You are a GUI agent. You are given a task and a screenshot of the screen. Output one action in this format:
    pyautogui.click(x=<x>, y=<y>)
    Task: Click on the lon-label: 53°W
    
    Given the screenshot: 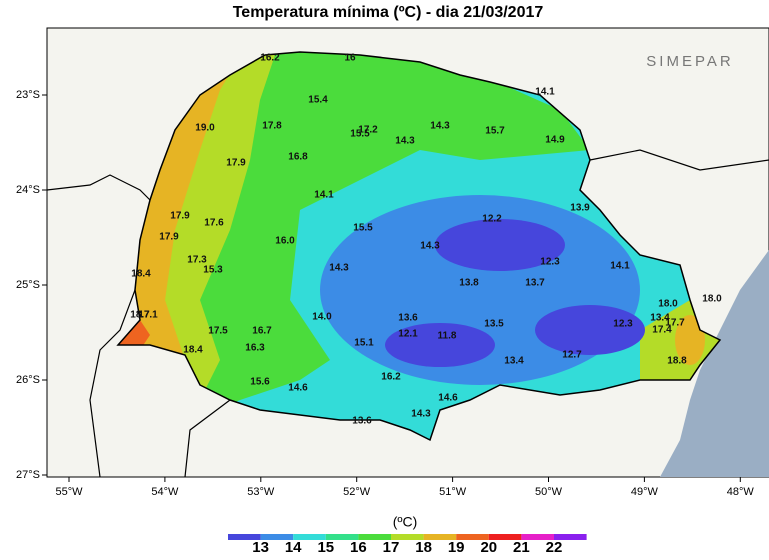 What is the action you would take?
    pyautogui.click(x=261, y=492)
    